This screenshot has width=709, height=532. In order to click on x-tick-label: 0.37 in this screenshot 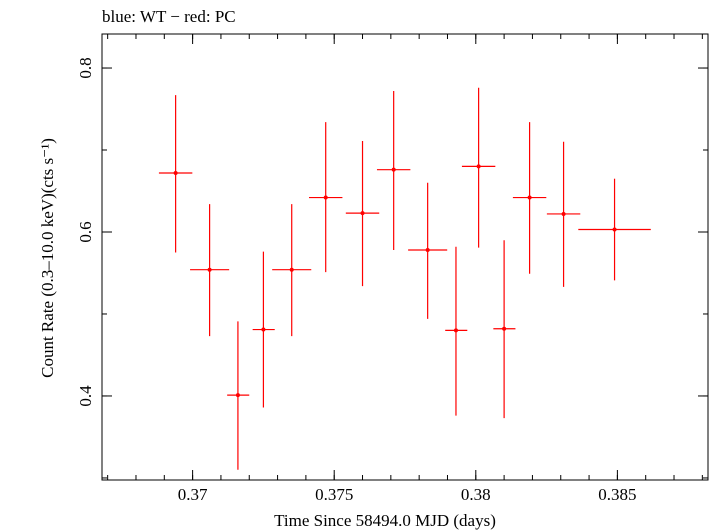, I will do `click(193, 494)`.